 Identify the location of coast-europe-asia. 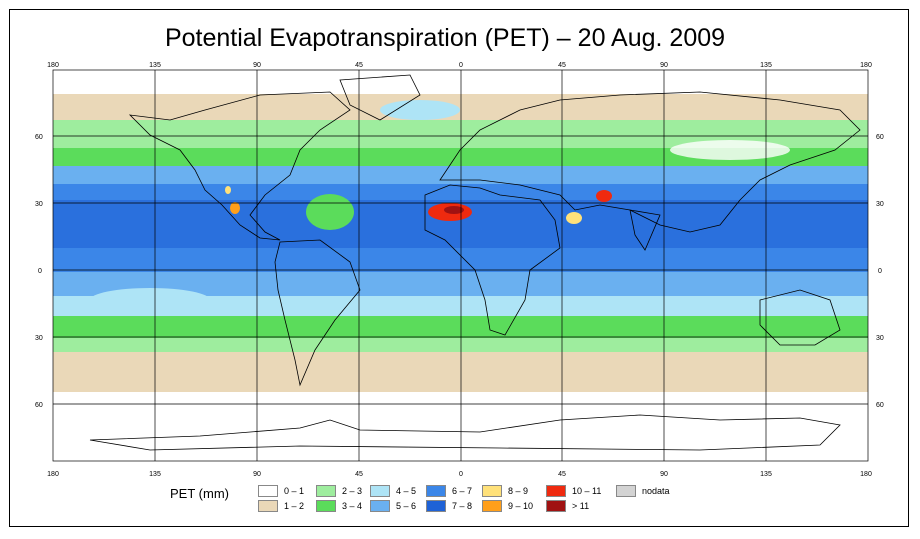
(650, 162).